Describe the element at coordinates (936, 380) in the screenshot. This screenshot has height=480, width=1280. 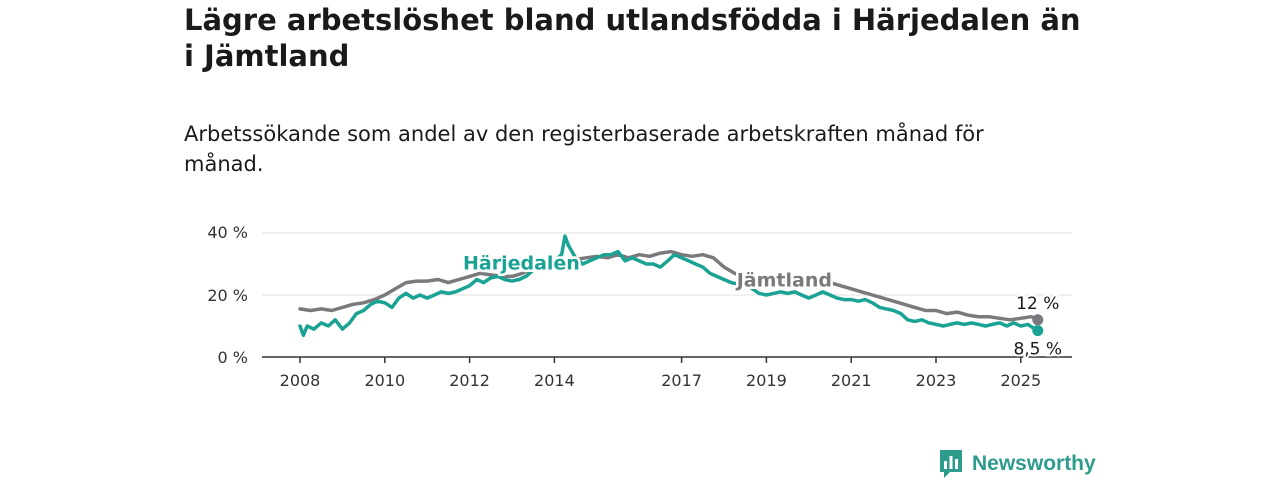
I see `x-tick-label: 2023` at that location.